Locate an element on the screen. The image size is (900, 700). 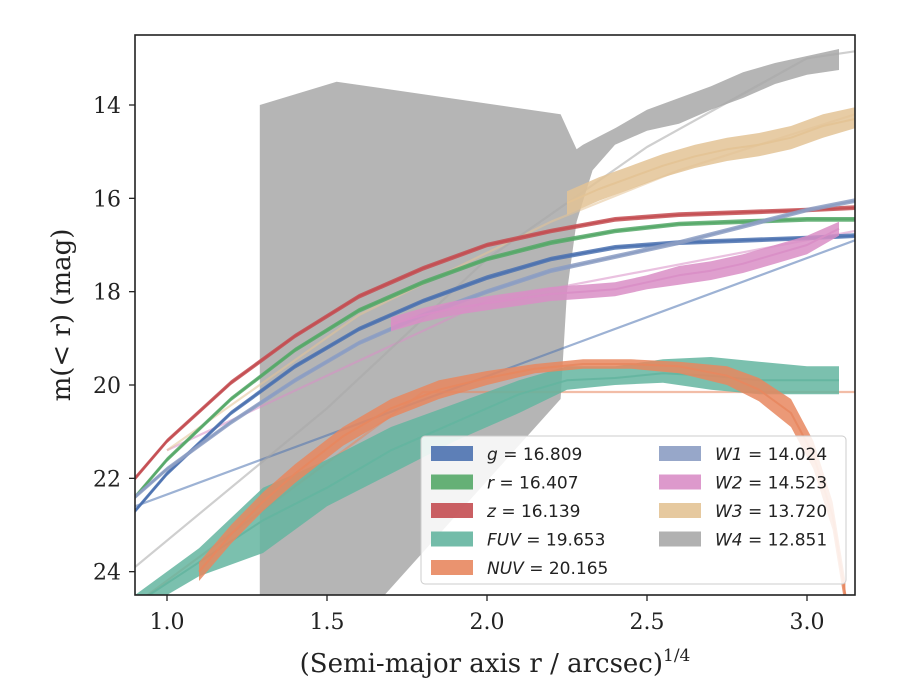
y-tick-label: 20 is located at coordinates (107, 386).